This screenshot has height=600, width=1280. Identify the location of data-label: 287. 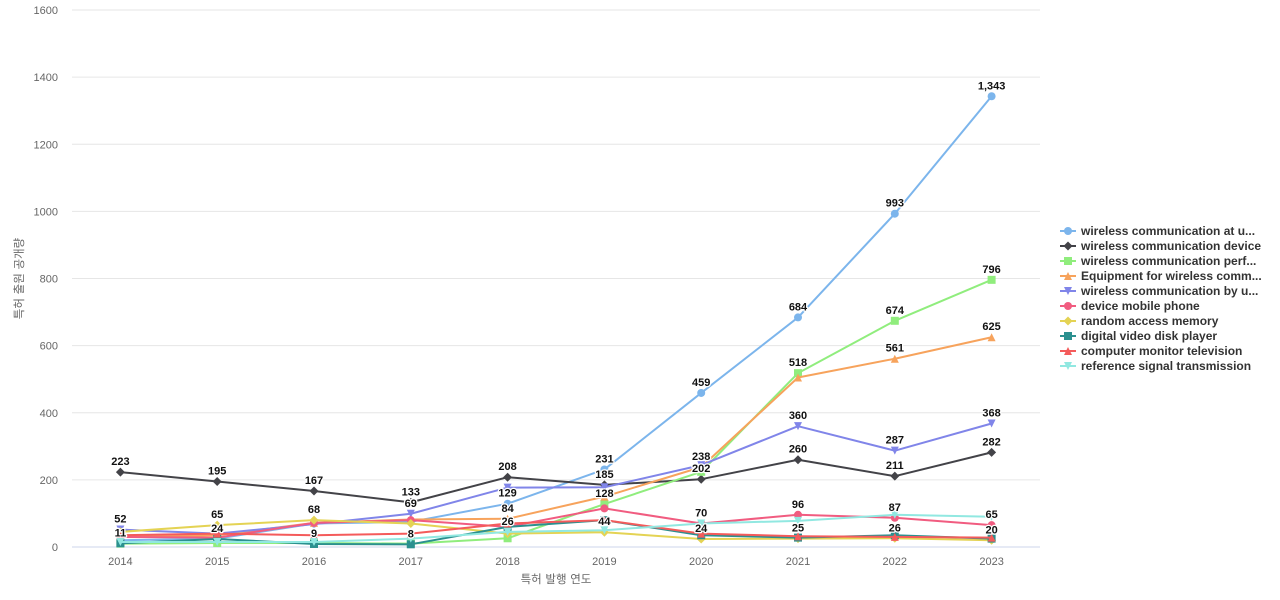
(895, 441).